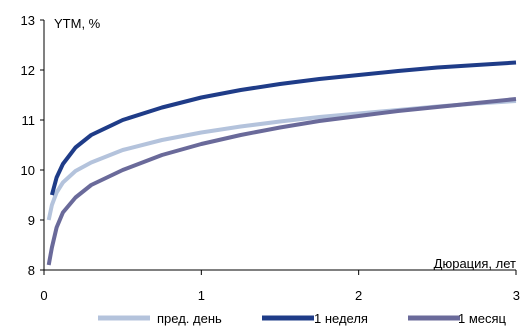 The image size is (523, 326). What do you see at coordinates (31, 270) in the screenshot?
I see `y-tick-label: 8` at bounding box center [31, 270].